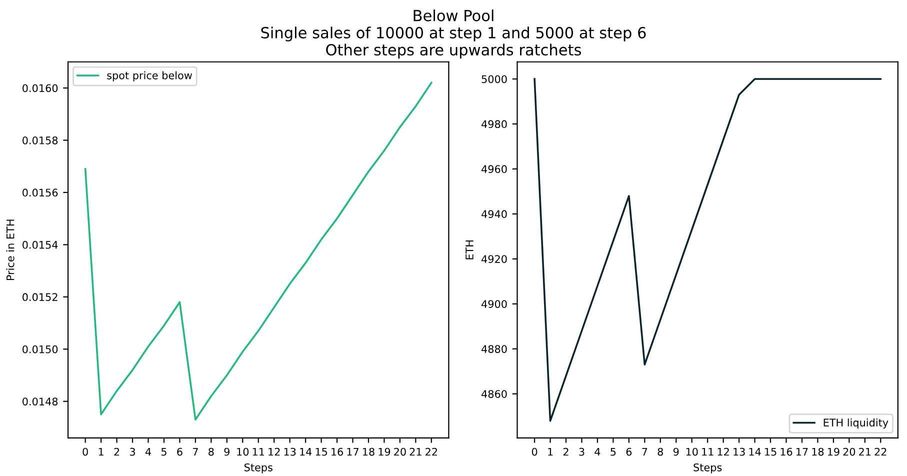 The height and width of the screenshot is (476, 907). Describe the element at coordinates (494, 394) in the screenshot. I see `y-tick-label: 4860` at that location.